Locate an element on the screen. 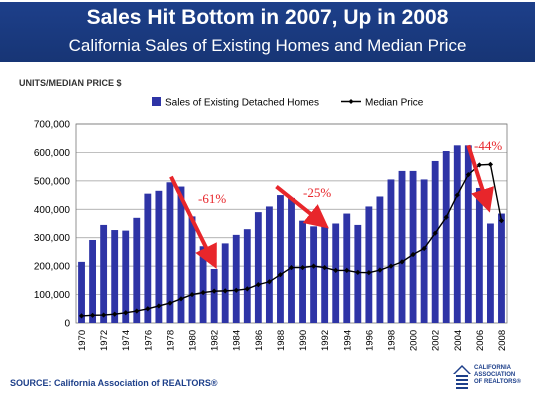 This screenshot has width=535, height=400. car-logo: CALIFORNIA ASSOCIATION OF REALTORS® is located at coordinates (492, 381).